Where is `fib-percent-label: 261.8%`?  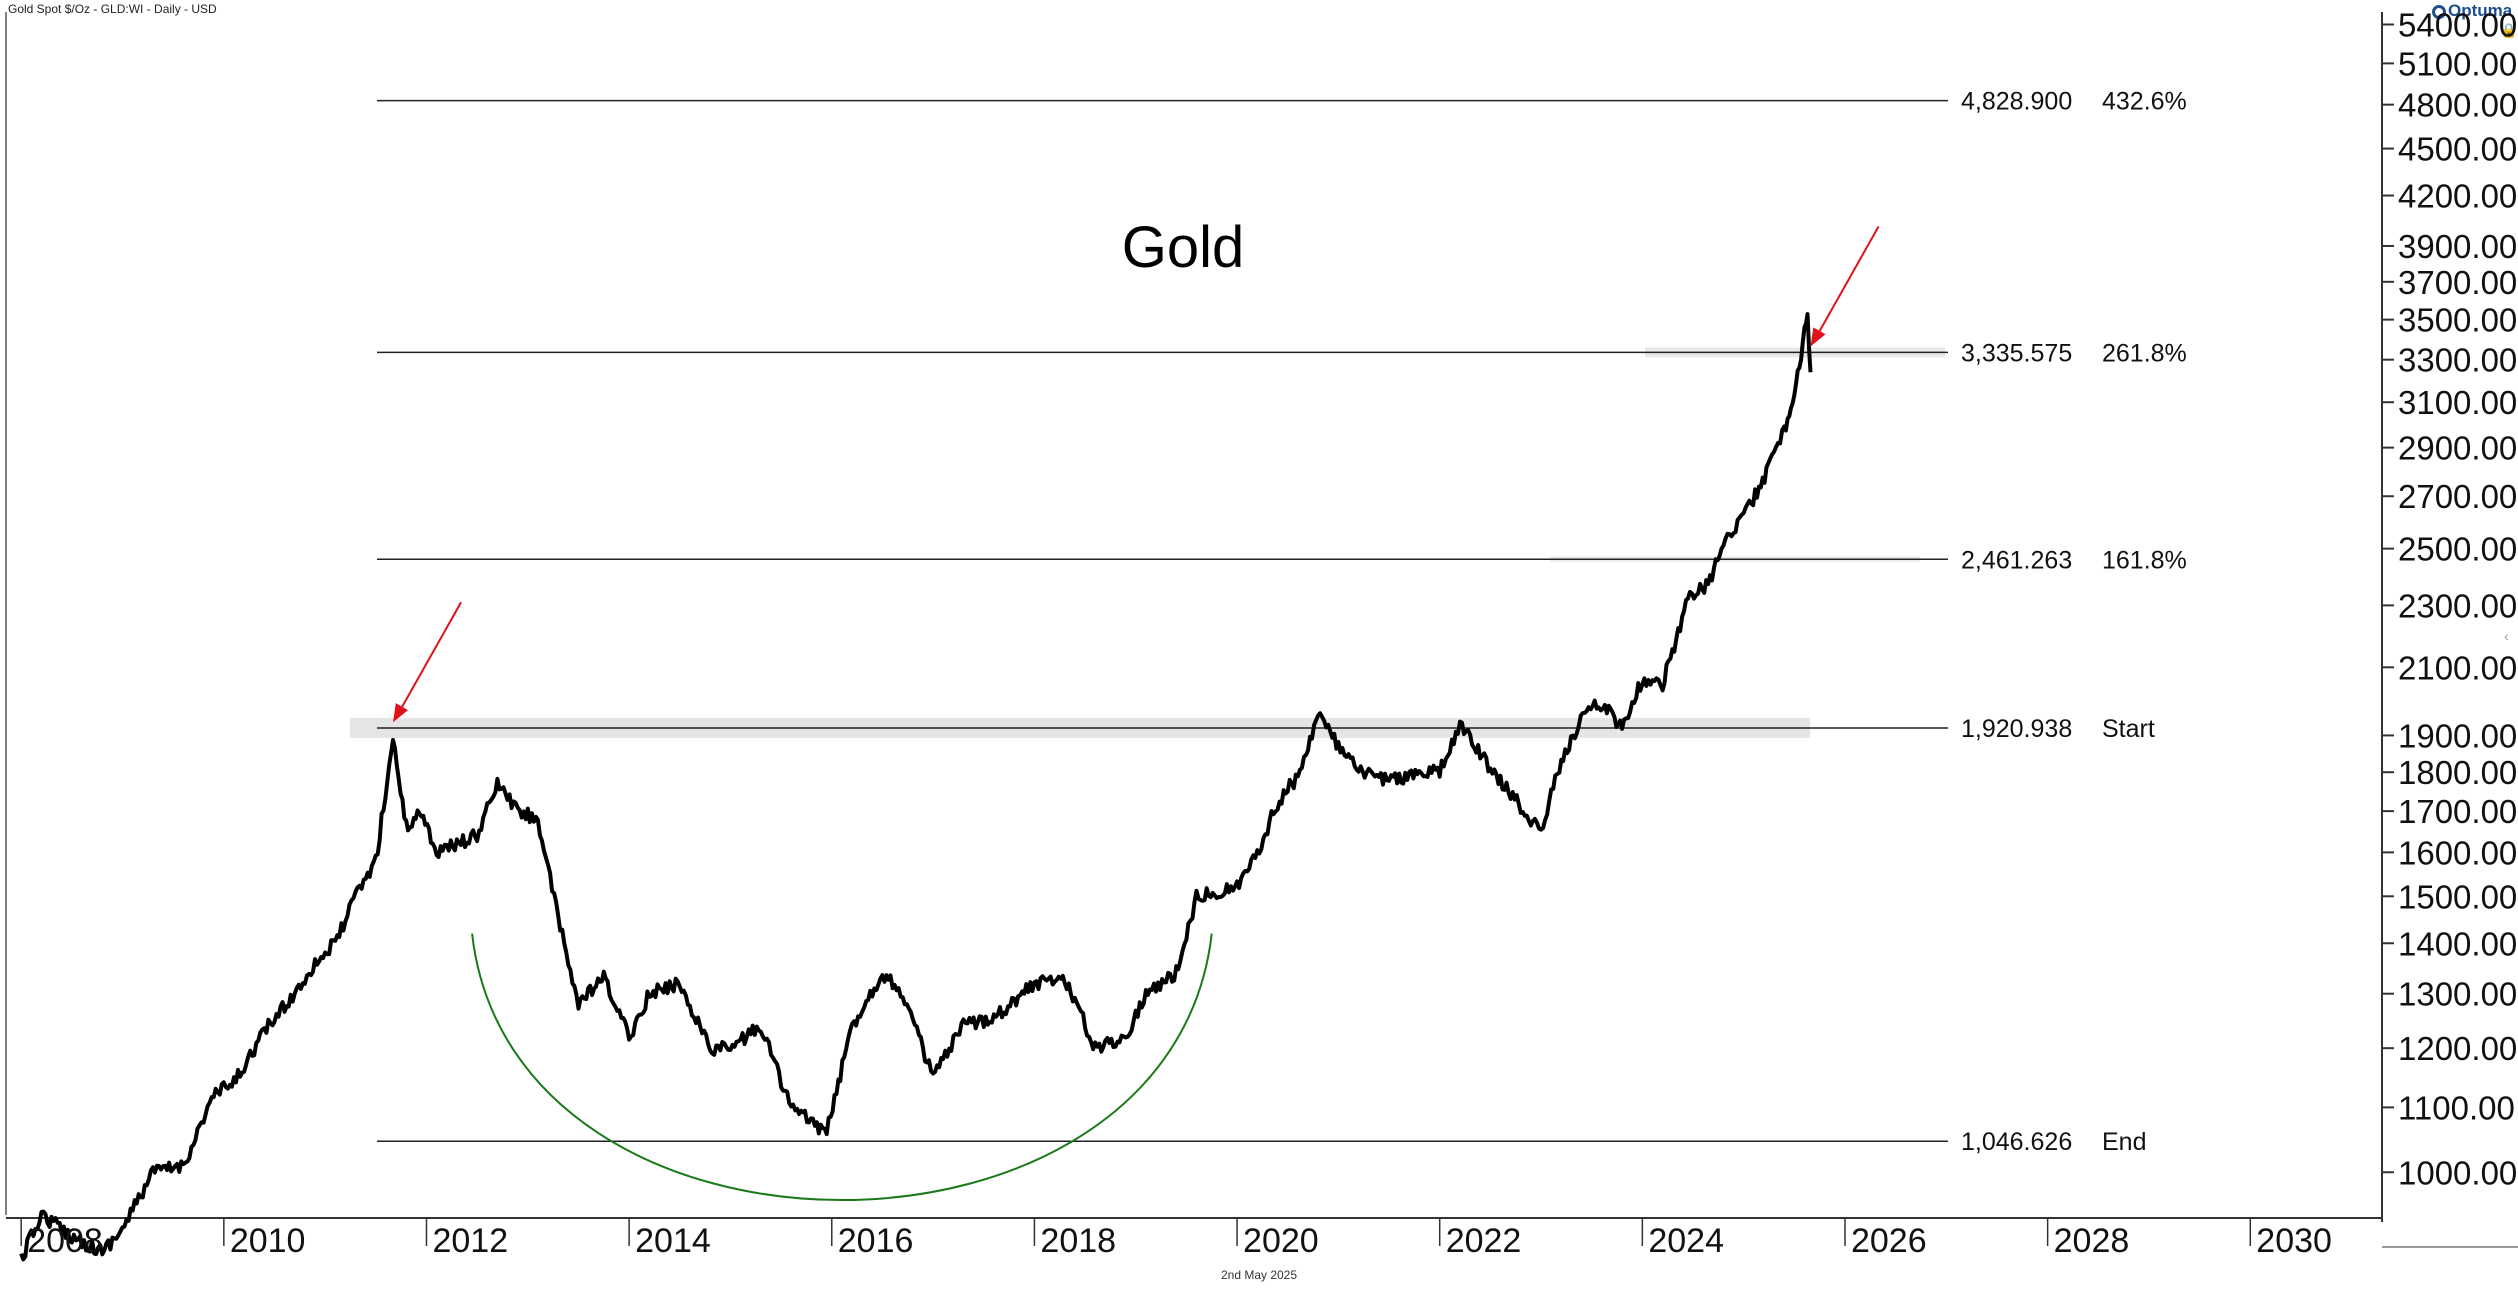
fib-percent-label: 261.8% is located at coordinates (2144, 353).